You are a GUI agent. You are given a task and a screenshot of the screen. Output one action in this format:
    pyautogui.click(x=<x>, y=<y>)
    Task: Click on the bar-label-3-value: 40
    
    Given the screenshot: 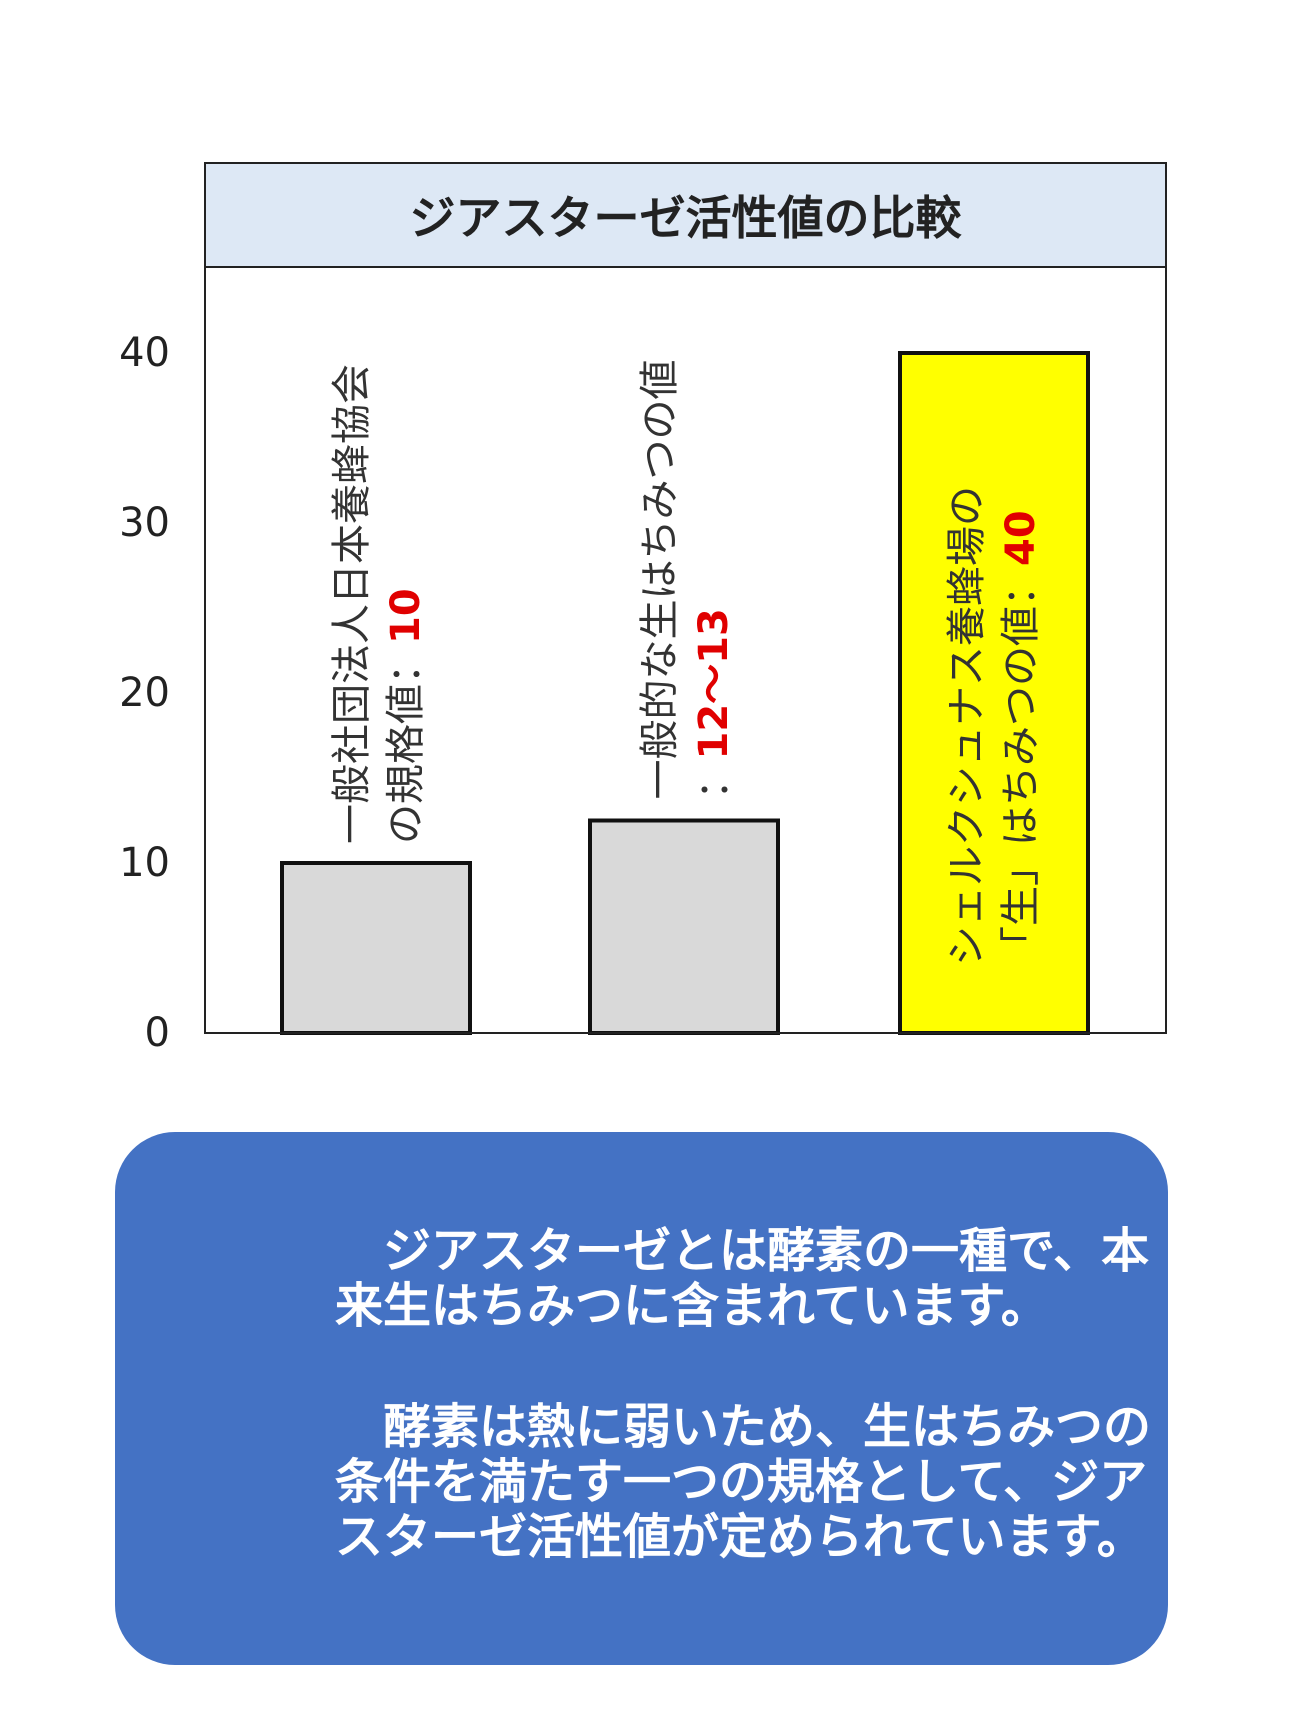 What is the action you would take?
    pyautogui.click(x=1021, y=538)
    